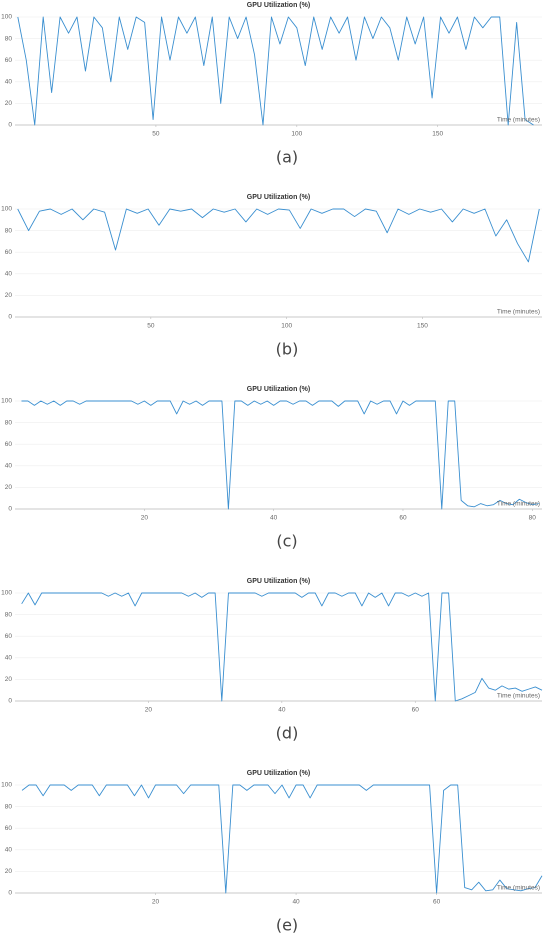  I want to click on caption: (d), so click(287, 733).